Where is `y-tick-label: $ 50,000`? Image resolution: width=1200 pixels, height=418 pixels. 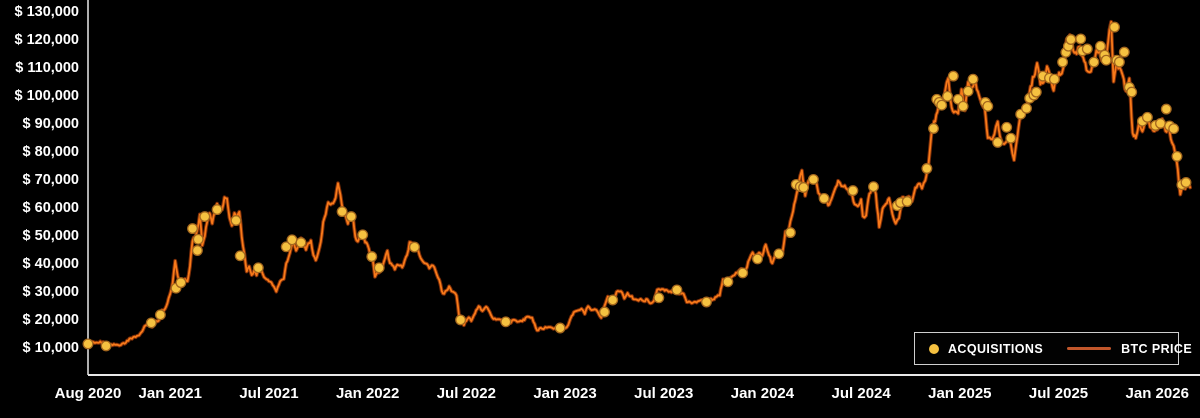
y-tick-label: $ 50,000 is located at coordinates (51, 236).